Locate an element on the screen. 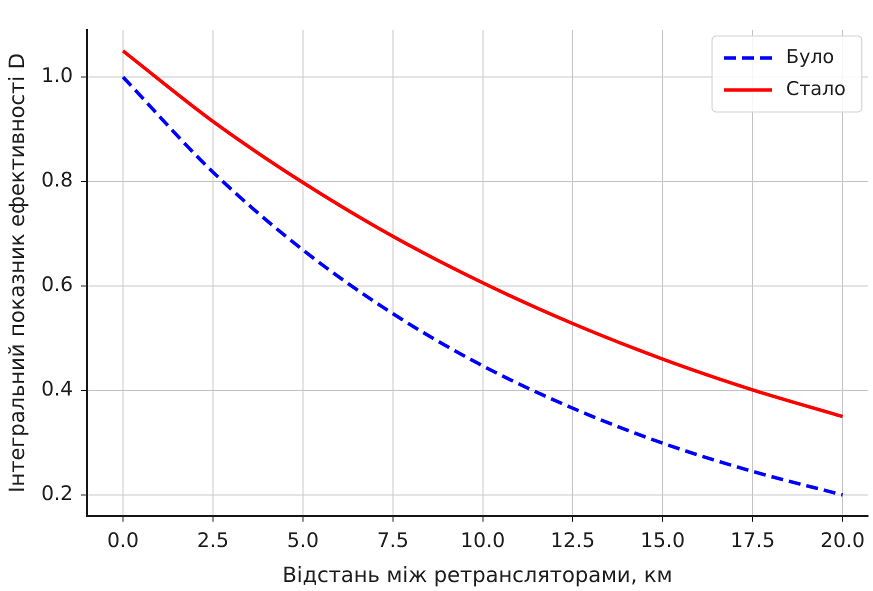 This screenshot has height=591, width=873. y-tick-label: 0.4 is located at coordinates (57, 388).